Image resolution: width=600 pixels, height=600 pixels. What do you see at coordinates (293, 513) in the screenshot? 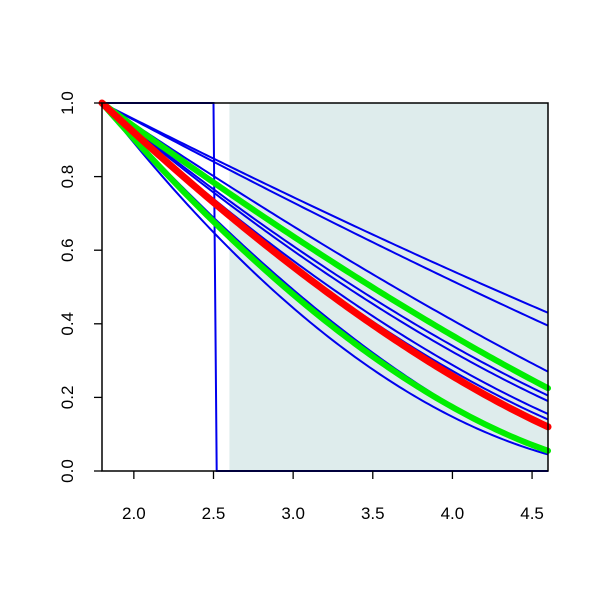
I see `x-tick-label-2: 3.0` at bounding box center [293, 513].